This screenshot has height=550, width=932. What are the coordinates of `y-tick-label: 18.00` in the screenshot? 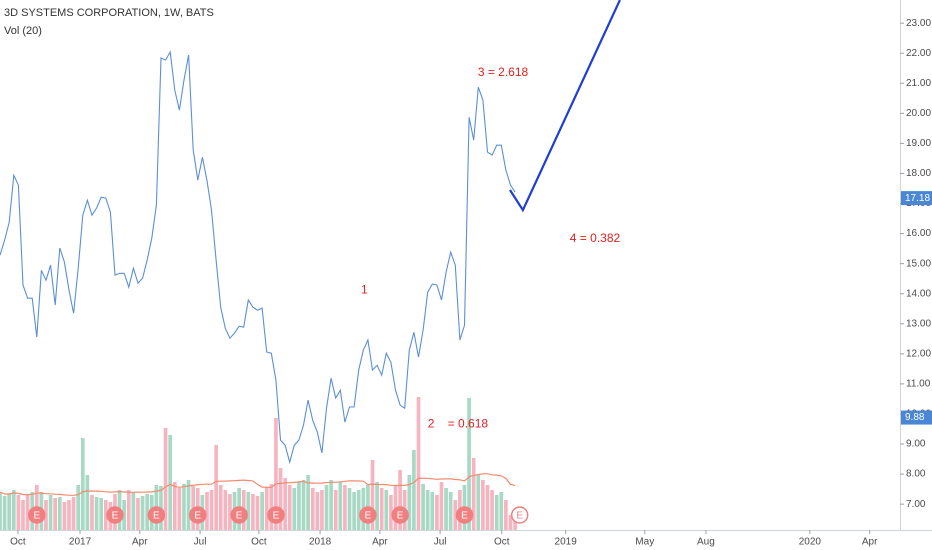 It's located at (918, 173).